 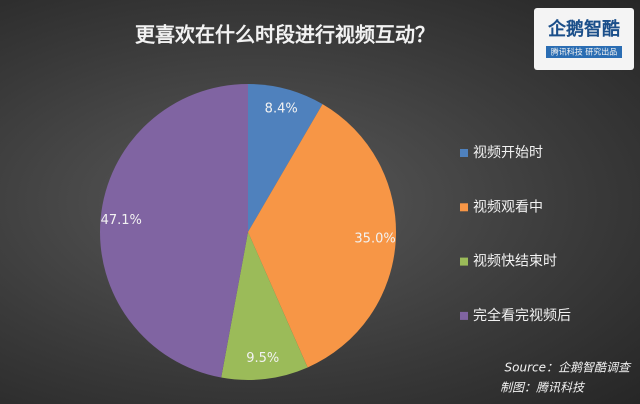 What do you see at coordinates (508, 207) in the screenshot?
I see `legend-label: 视频观看中` at bounding box center [508, 207].